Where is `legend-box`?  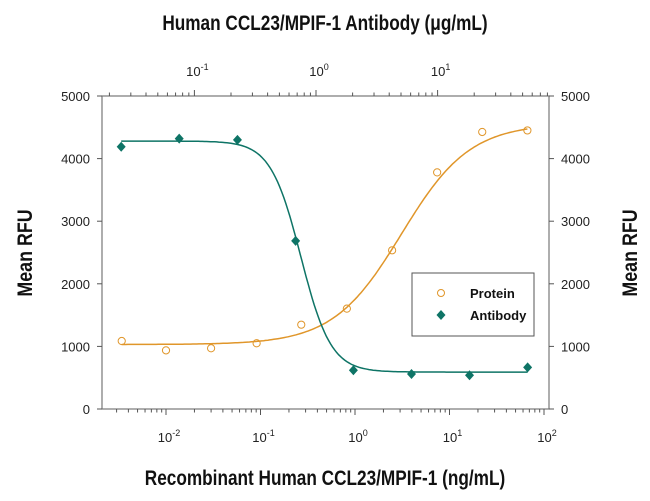 legend-box is located at coordinates (473, 304).